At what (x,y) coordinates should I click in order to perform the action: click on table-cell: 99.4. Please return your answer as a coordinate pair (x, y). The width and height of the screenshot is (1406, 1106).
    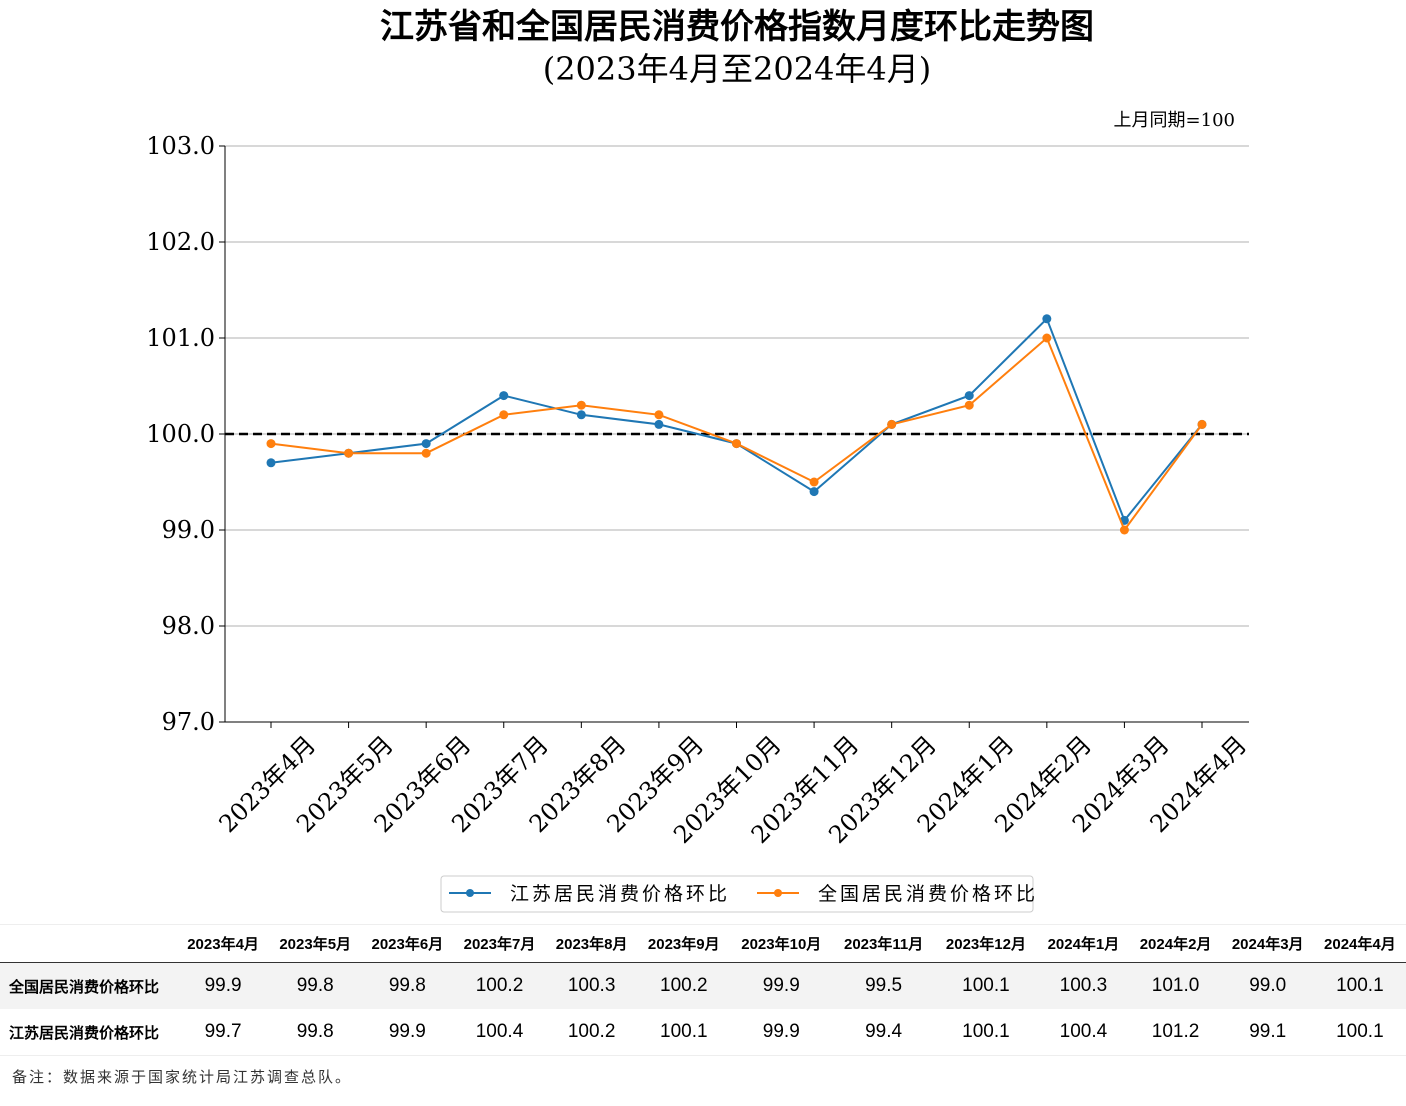
    Looking at the image, I should click on (884, 1031).